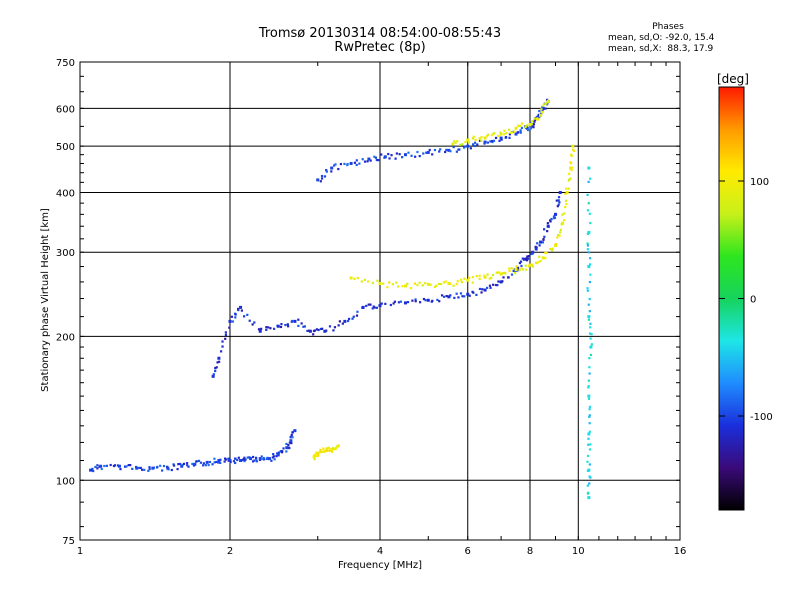 This screenshot has width=800, height=600. I want to click on y-tick-label: 200, so click(65, 337).